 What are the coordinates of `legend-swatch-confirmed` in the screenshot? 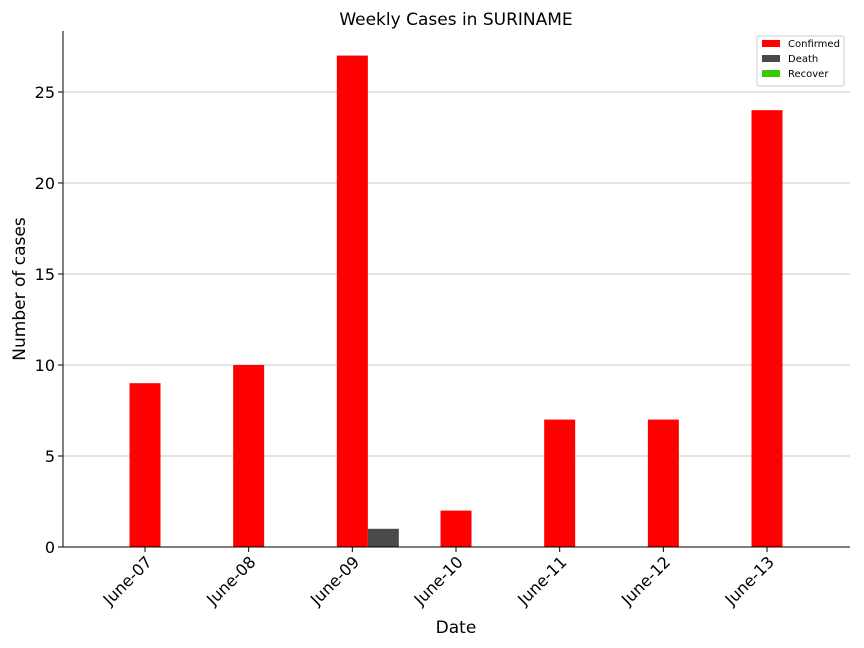 It's located at (771, 43).